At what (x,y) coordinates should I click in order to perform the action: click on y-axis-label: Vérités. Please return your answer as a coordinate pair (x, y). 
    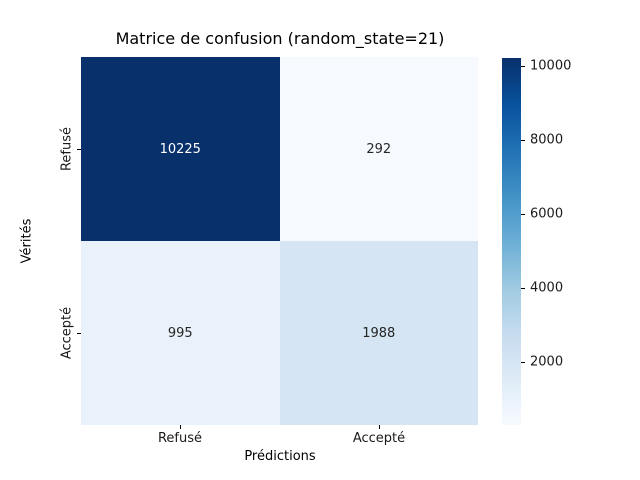
    Looking at the image, I should click on (27, 241).